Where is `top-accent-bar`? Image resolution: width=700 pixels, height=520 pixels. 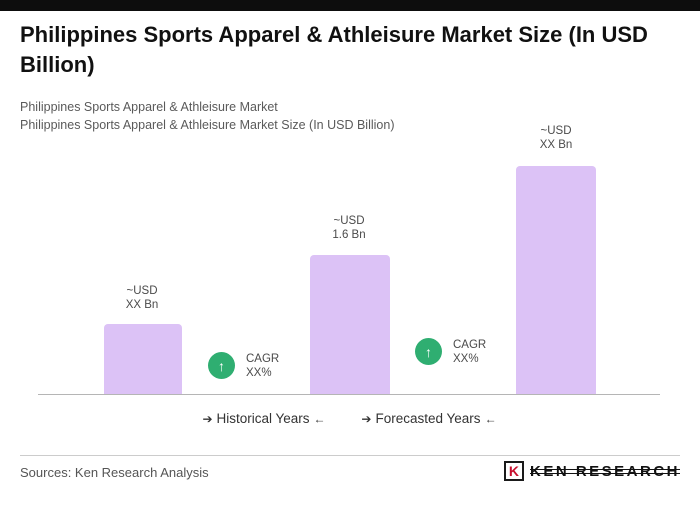
top-accent-bar is located at coordinates (350, 5).